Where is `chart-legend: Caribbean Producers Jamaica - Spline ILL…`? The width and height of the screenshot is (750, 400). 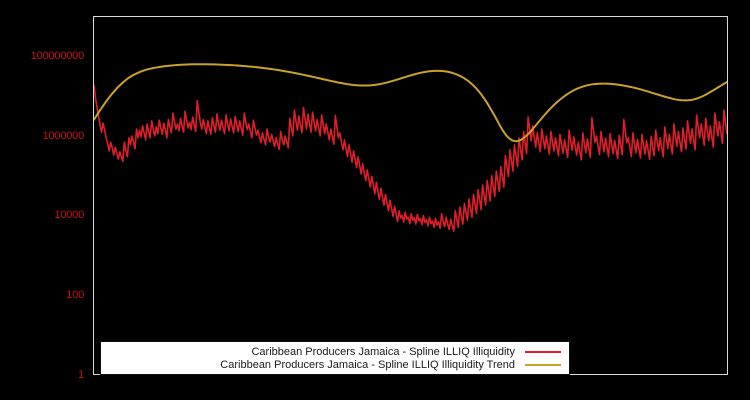
chart-legend: Caribbean Producers Jamaica - Spline ILL… is located at coordinates (335, 358).